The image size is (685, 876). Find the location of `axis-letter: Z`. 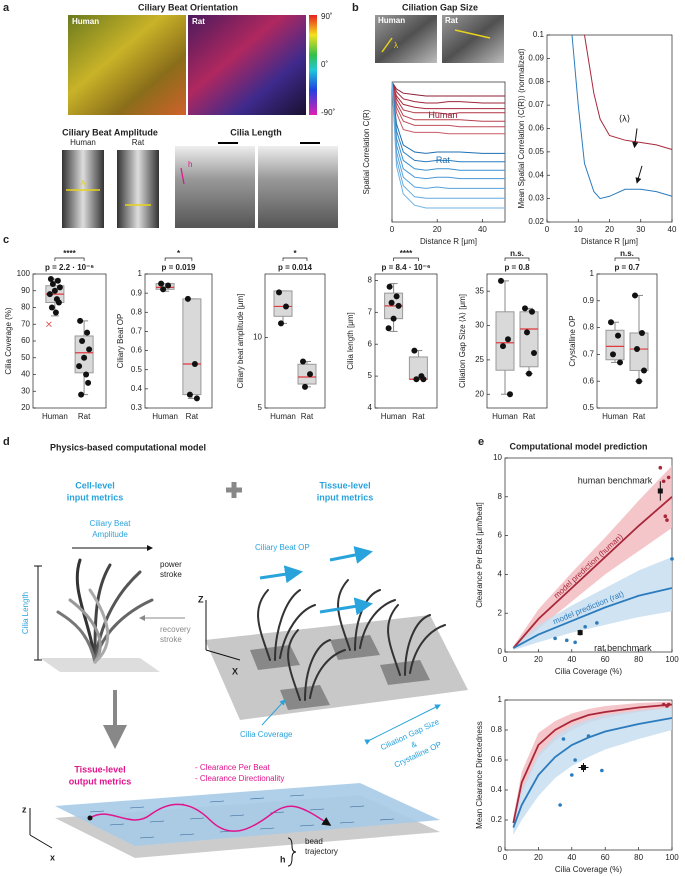

axis-letter: Z is located at coordinates (201, 599).